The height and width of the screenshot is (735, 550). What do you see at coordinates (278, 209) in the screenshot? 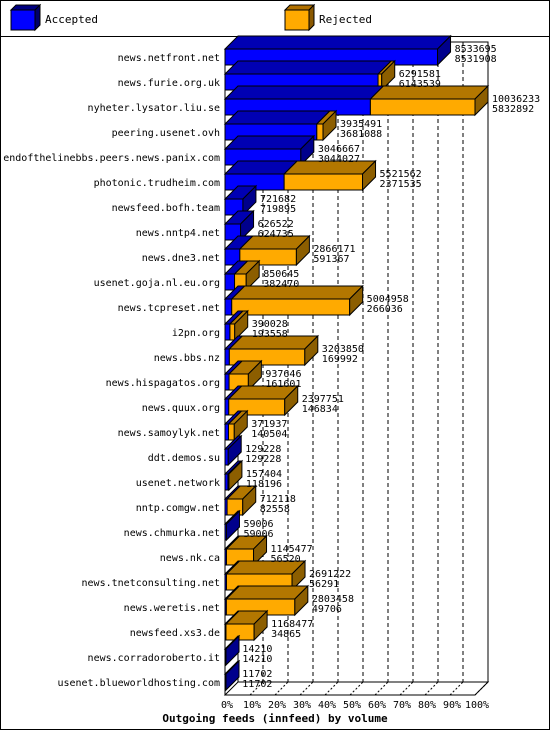
I see `value-label-accepted: 719895` at bounding box center [278, 209].